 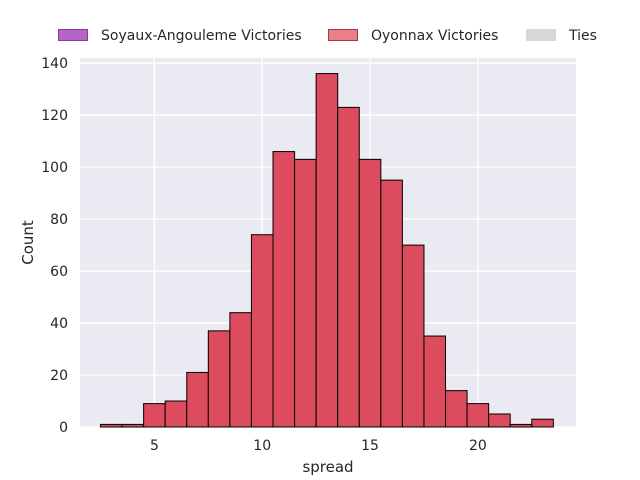 What do you see at coordinates (318, 446) in the screenshot?
I see `x-tick-labels: 5 10 15 20` at bounding box center [318, 446].